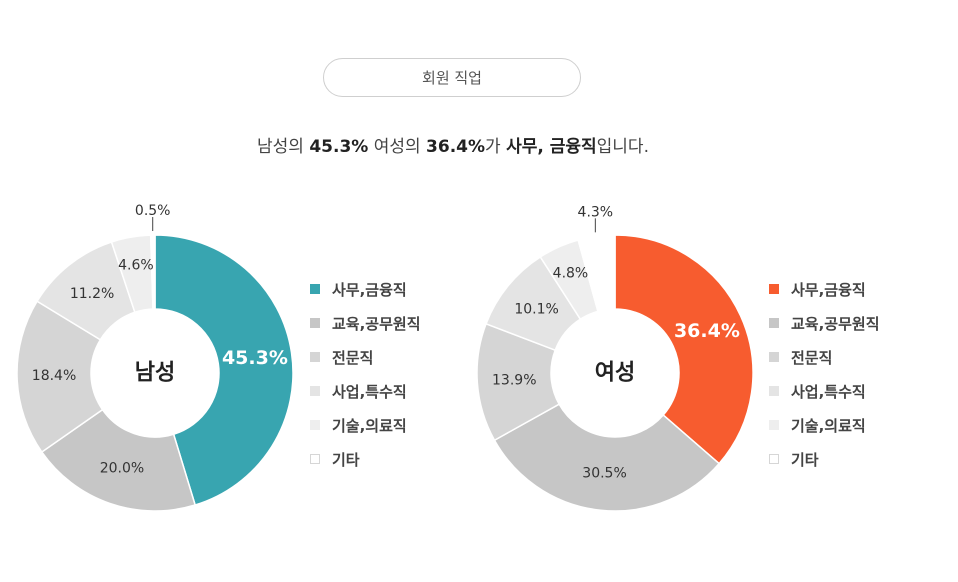 This screenshot has width=958, height=582. I want to click on summary-part-2: 여성의, so click(397, 147).